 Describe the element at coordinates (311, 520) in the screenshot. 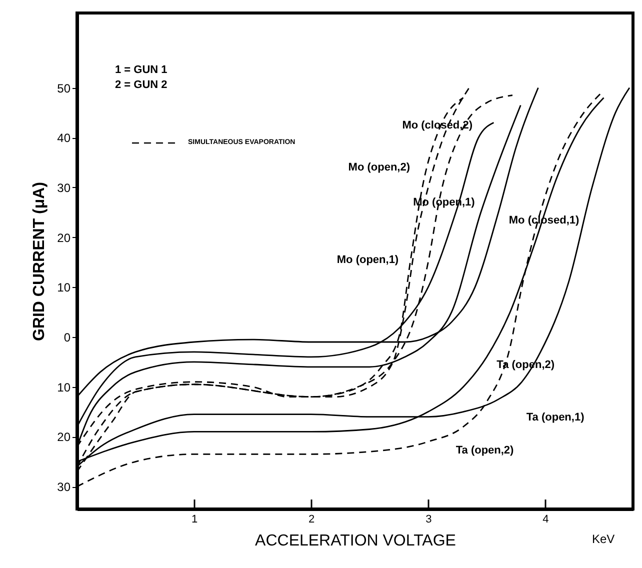

I see `x-tick-label: 2` at that location.